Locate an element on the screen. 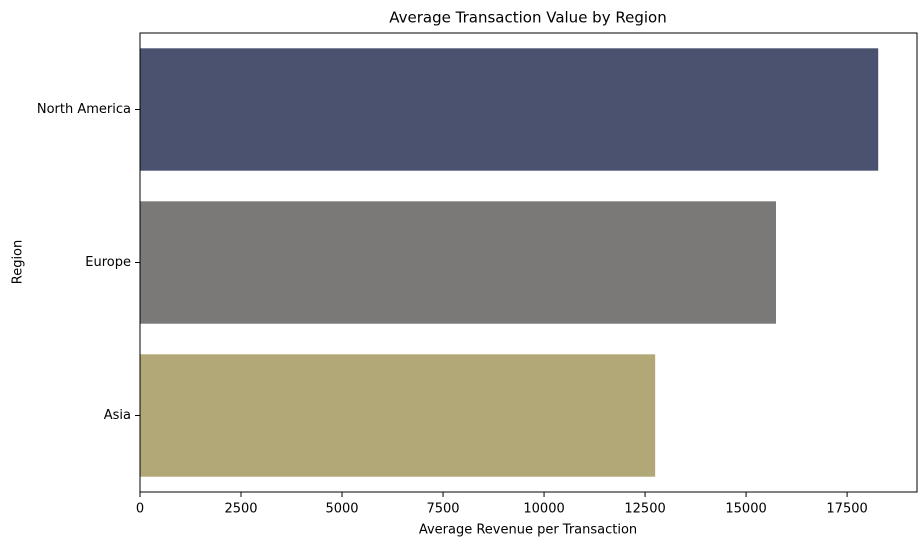 The width and height of the screenshot is (924, 547). x-tick-label: 0 is located at coordinates (140, 509).